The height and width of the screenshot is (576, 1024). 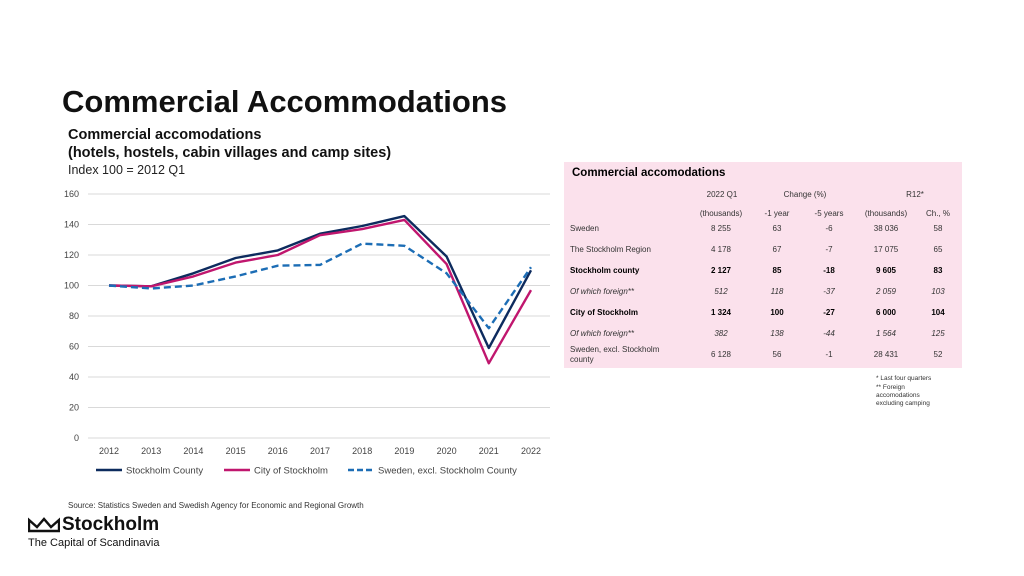 What do you see at coordinates (76, 438) in the screenshot?
I see `y-tick-label: 0` at bounding box center [76, 438].